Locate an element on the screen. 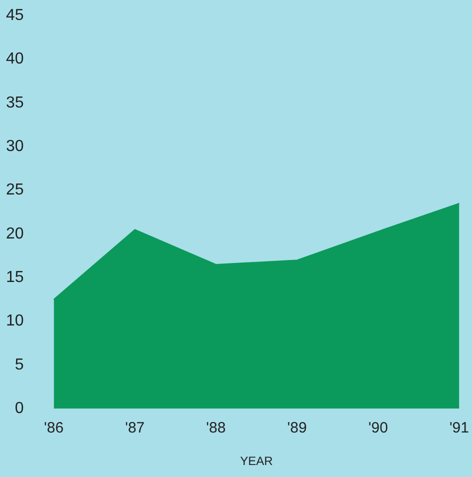 This screenshot has width=472, height=477. x-tick-label: '86 is located at coordinates (54, 428).